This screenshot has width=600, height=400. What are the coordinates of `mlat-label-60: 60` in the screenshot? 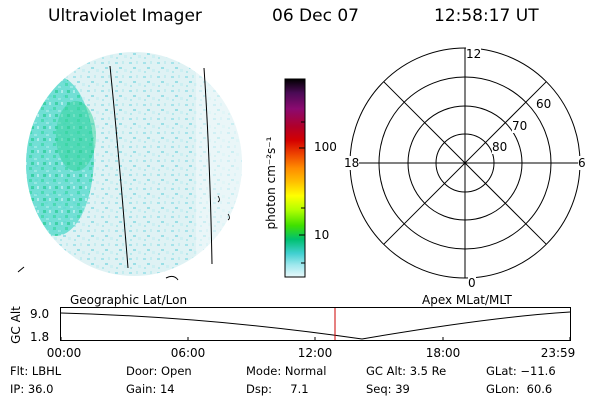 It's located at (544, 104).